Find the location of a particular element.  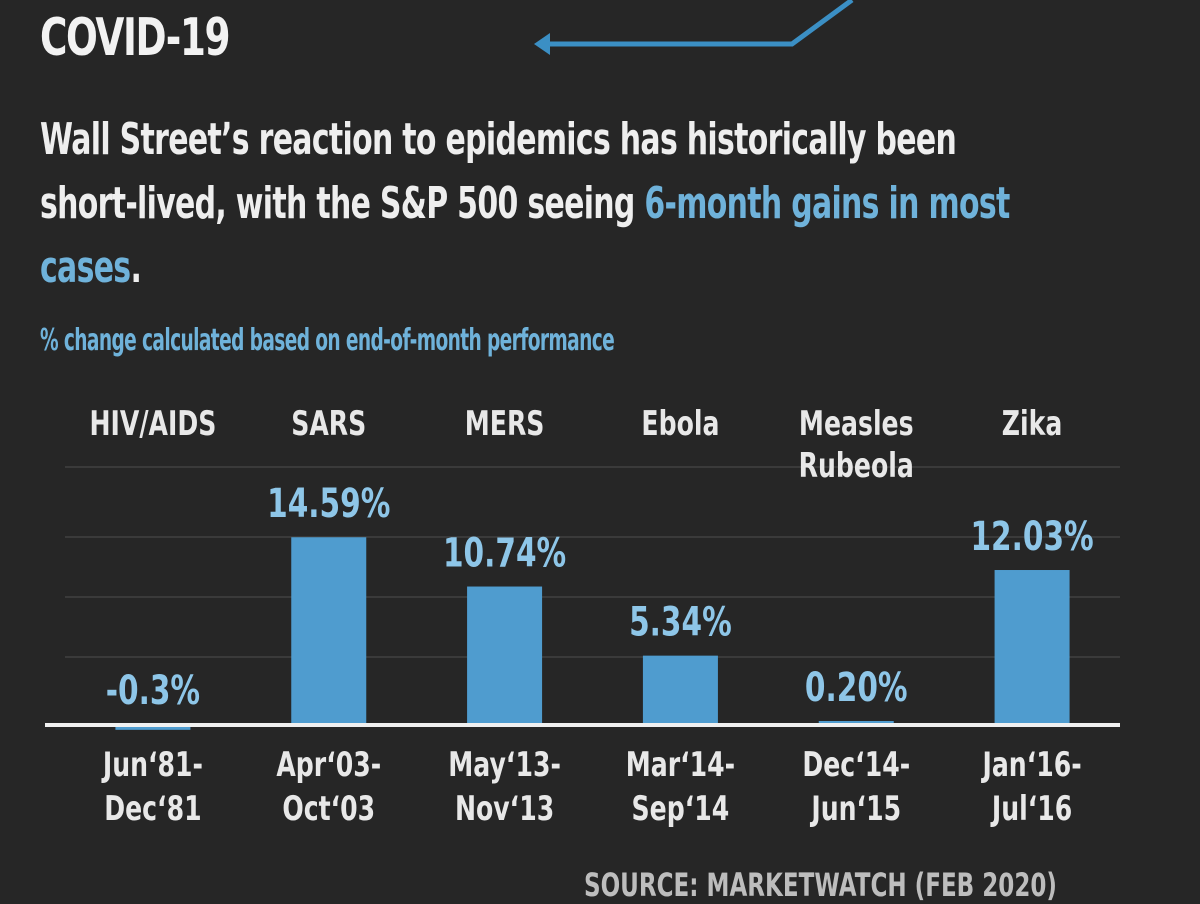

source-note: SOURCE: MARKETWATCH (FEB 2020) is located at coordinates (820, 885).